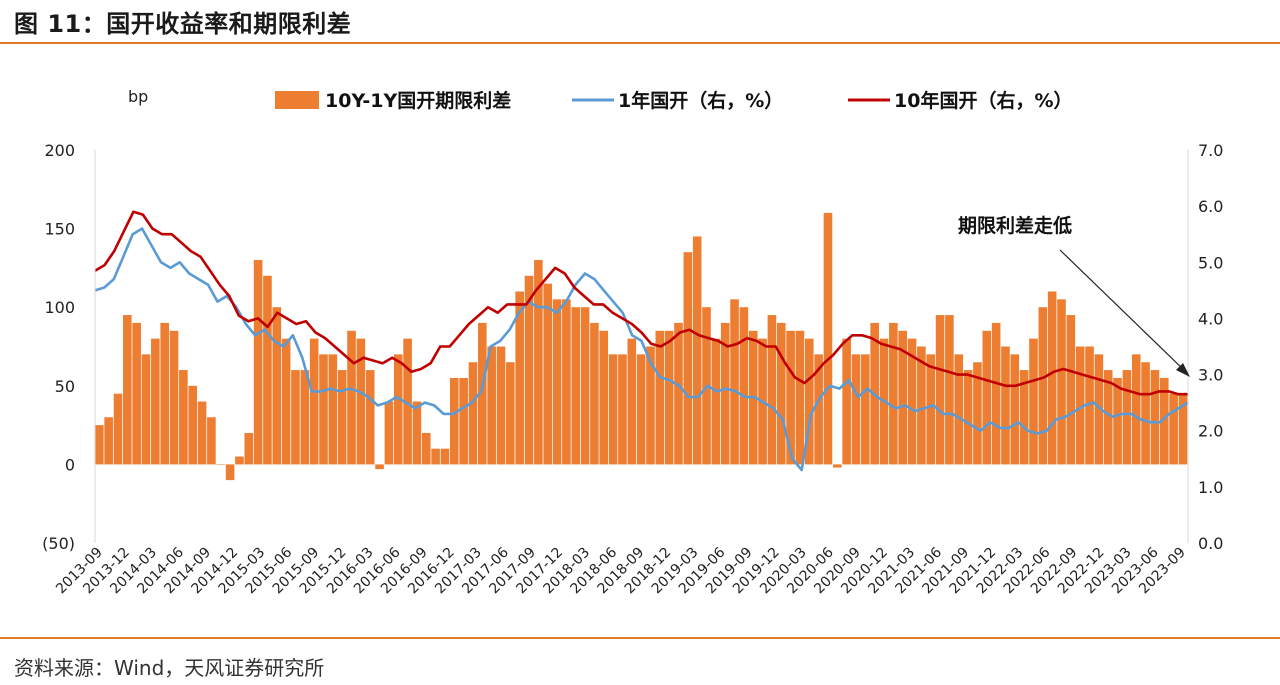  Describe the element at coordinates (700, 100) in the screenshot. I see `legend-label-1y: 1年国开（右，%）` at that location.